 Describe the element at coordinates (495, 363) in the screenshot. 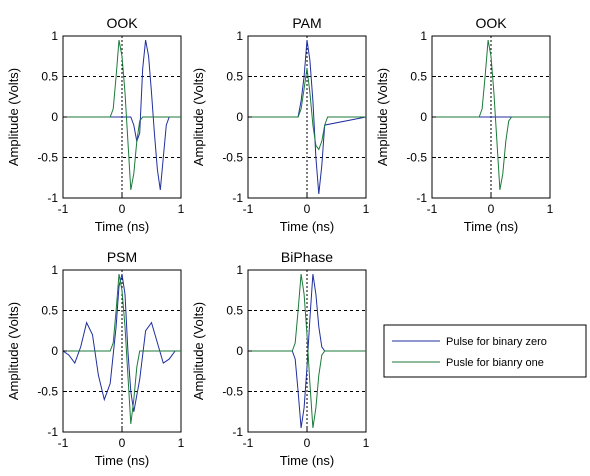

I see `legend-label-one: Pusle for bianry one` at that location.